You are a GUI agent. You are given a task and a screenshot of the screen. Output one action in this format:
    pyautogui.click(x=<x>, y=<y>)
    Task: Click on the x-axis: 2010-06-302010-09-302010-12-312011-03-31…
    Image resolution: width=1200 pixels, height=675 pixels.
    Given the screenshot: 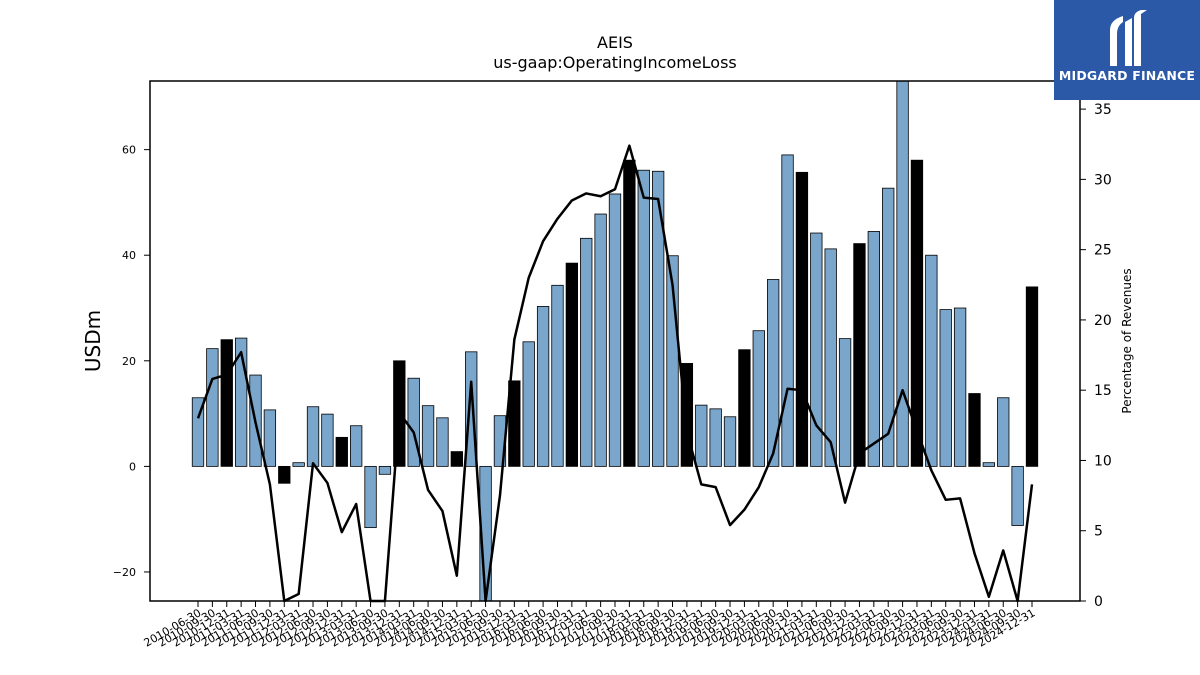 What is the action you would take?
    pyautogui.click(x=590, y=625)
    